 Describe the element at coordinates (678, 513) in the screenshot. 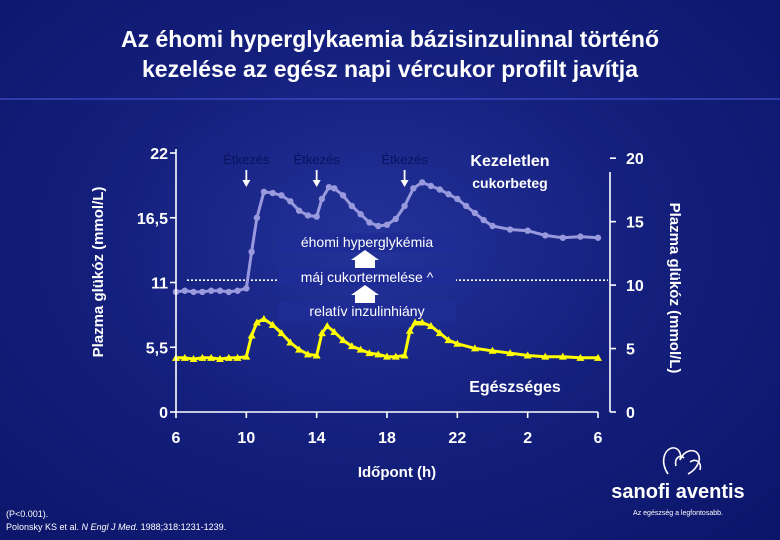

I see `logo-tagline: Az egészség a legfontosabb.` at that location.